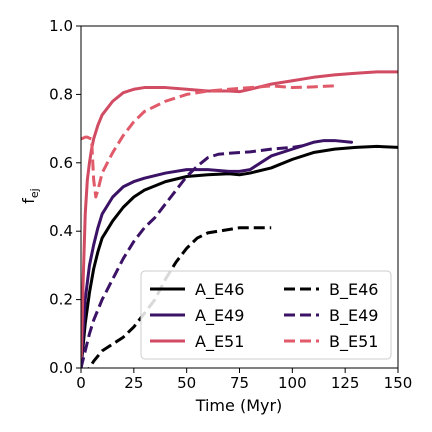  I want to click on y-axis-label-subscript: ej, so click(34, 193).